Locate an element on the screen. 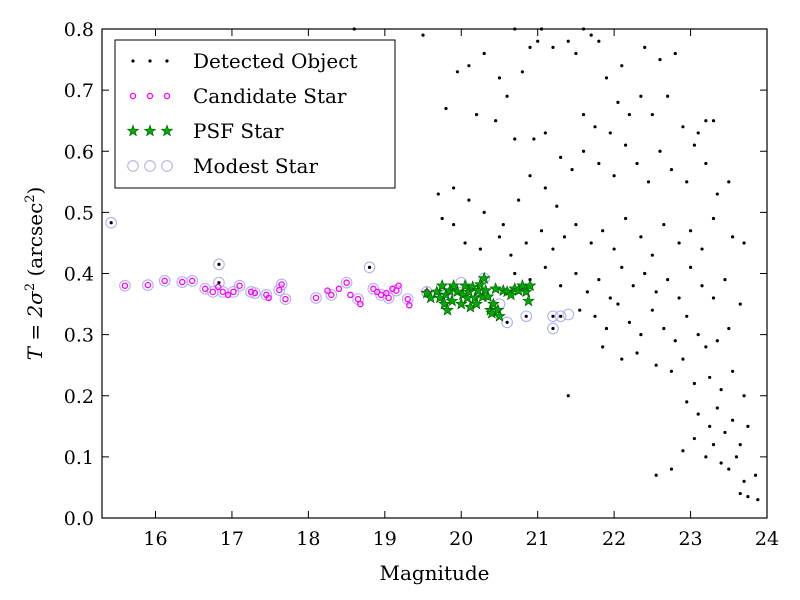 This screenshot has height=600, width=800. x-axis-label: Magnitude is located at coordinates (434, 573).